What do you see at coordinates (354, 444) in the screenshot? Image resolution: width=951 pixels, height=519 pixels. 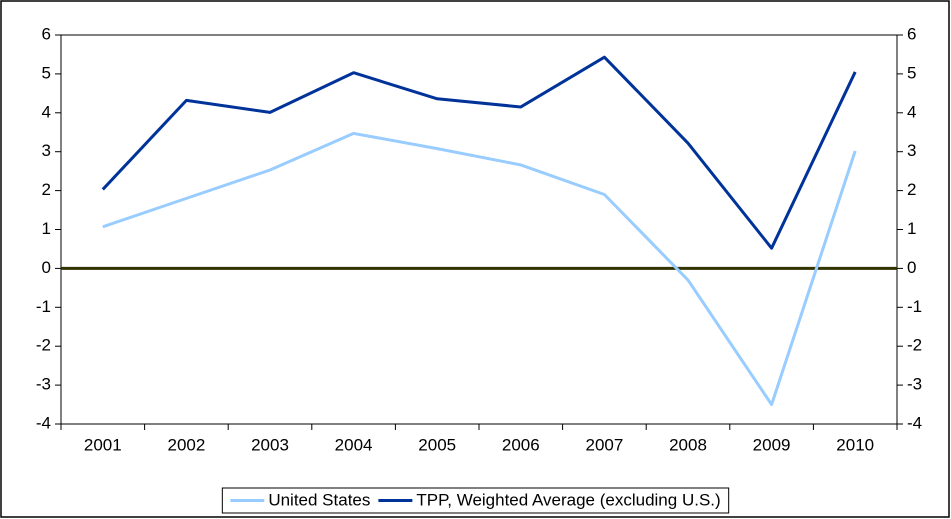 I see `x-tick-label: 2004` at bounding box center [354, 444].